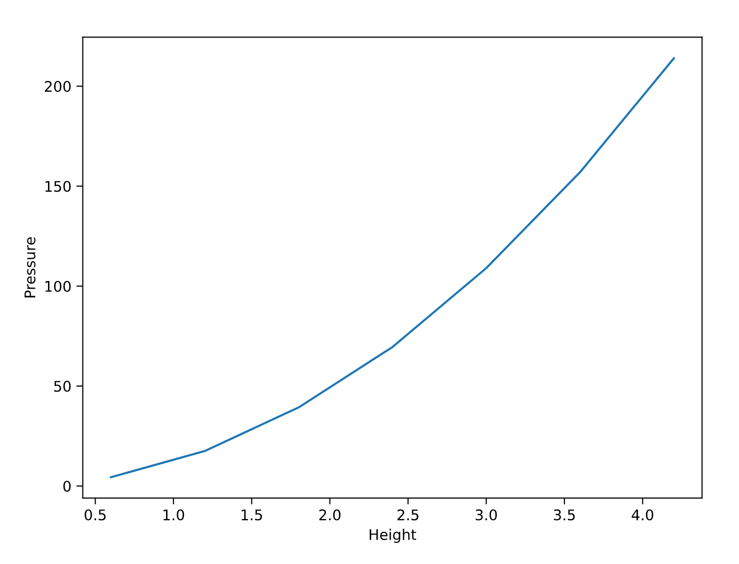 The width and height of the screenshot is (739, 564). What do you see at coordinates (252, 515) in the screenshot?
I see `x-tick-label: 1.5` at bounding box center [252, 515].